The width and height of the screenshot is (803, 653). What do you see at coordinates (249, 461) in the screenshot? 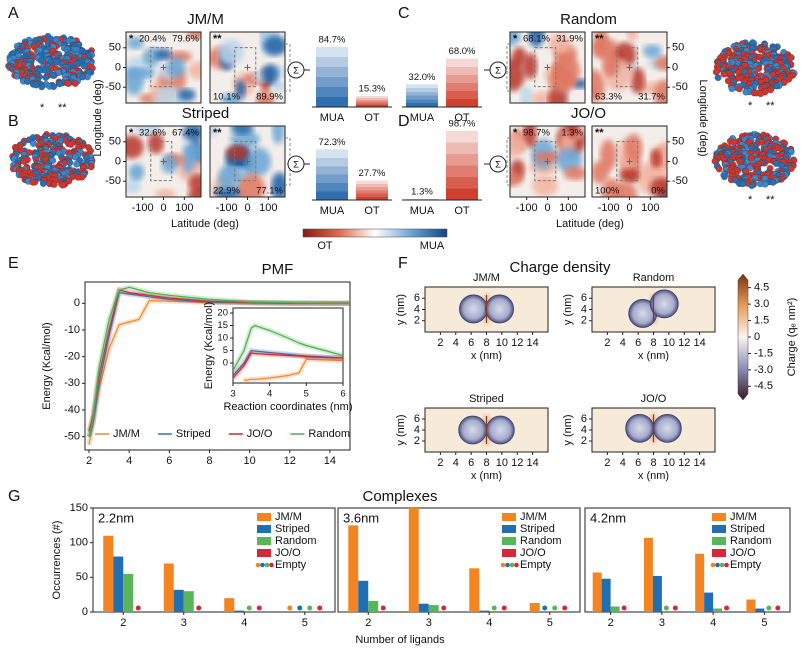
I see `x-tick-label: 10` at bounding box center [249, 461].